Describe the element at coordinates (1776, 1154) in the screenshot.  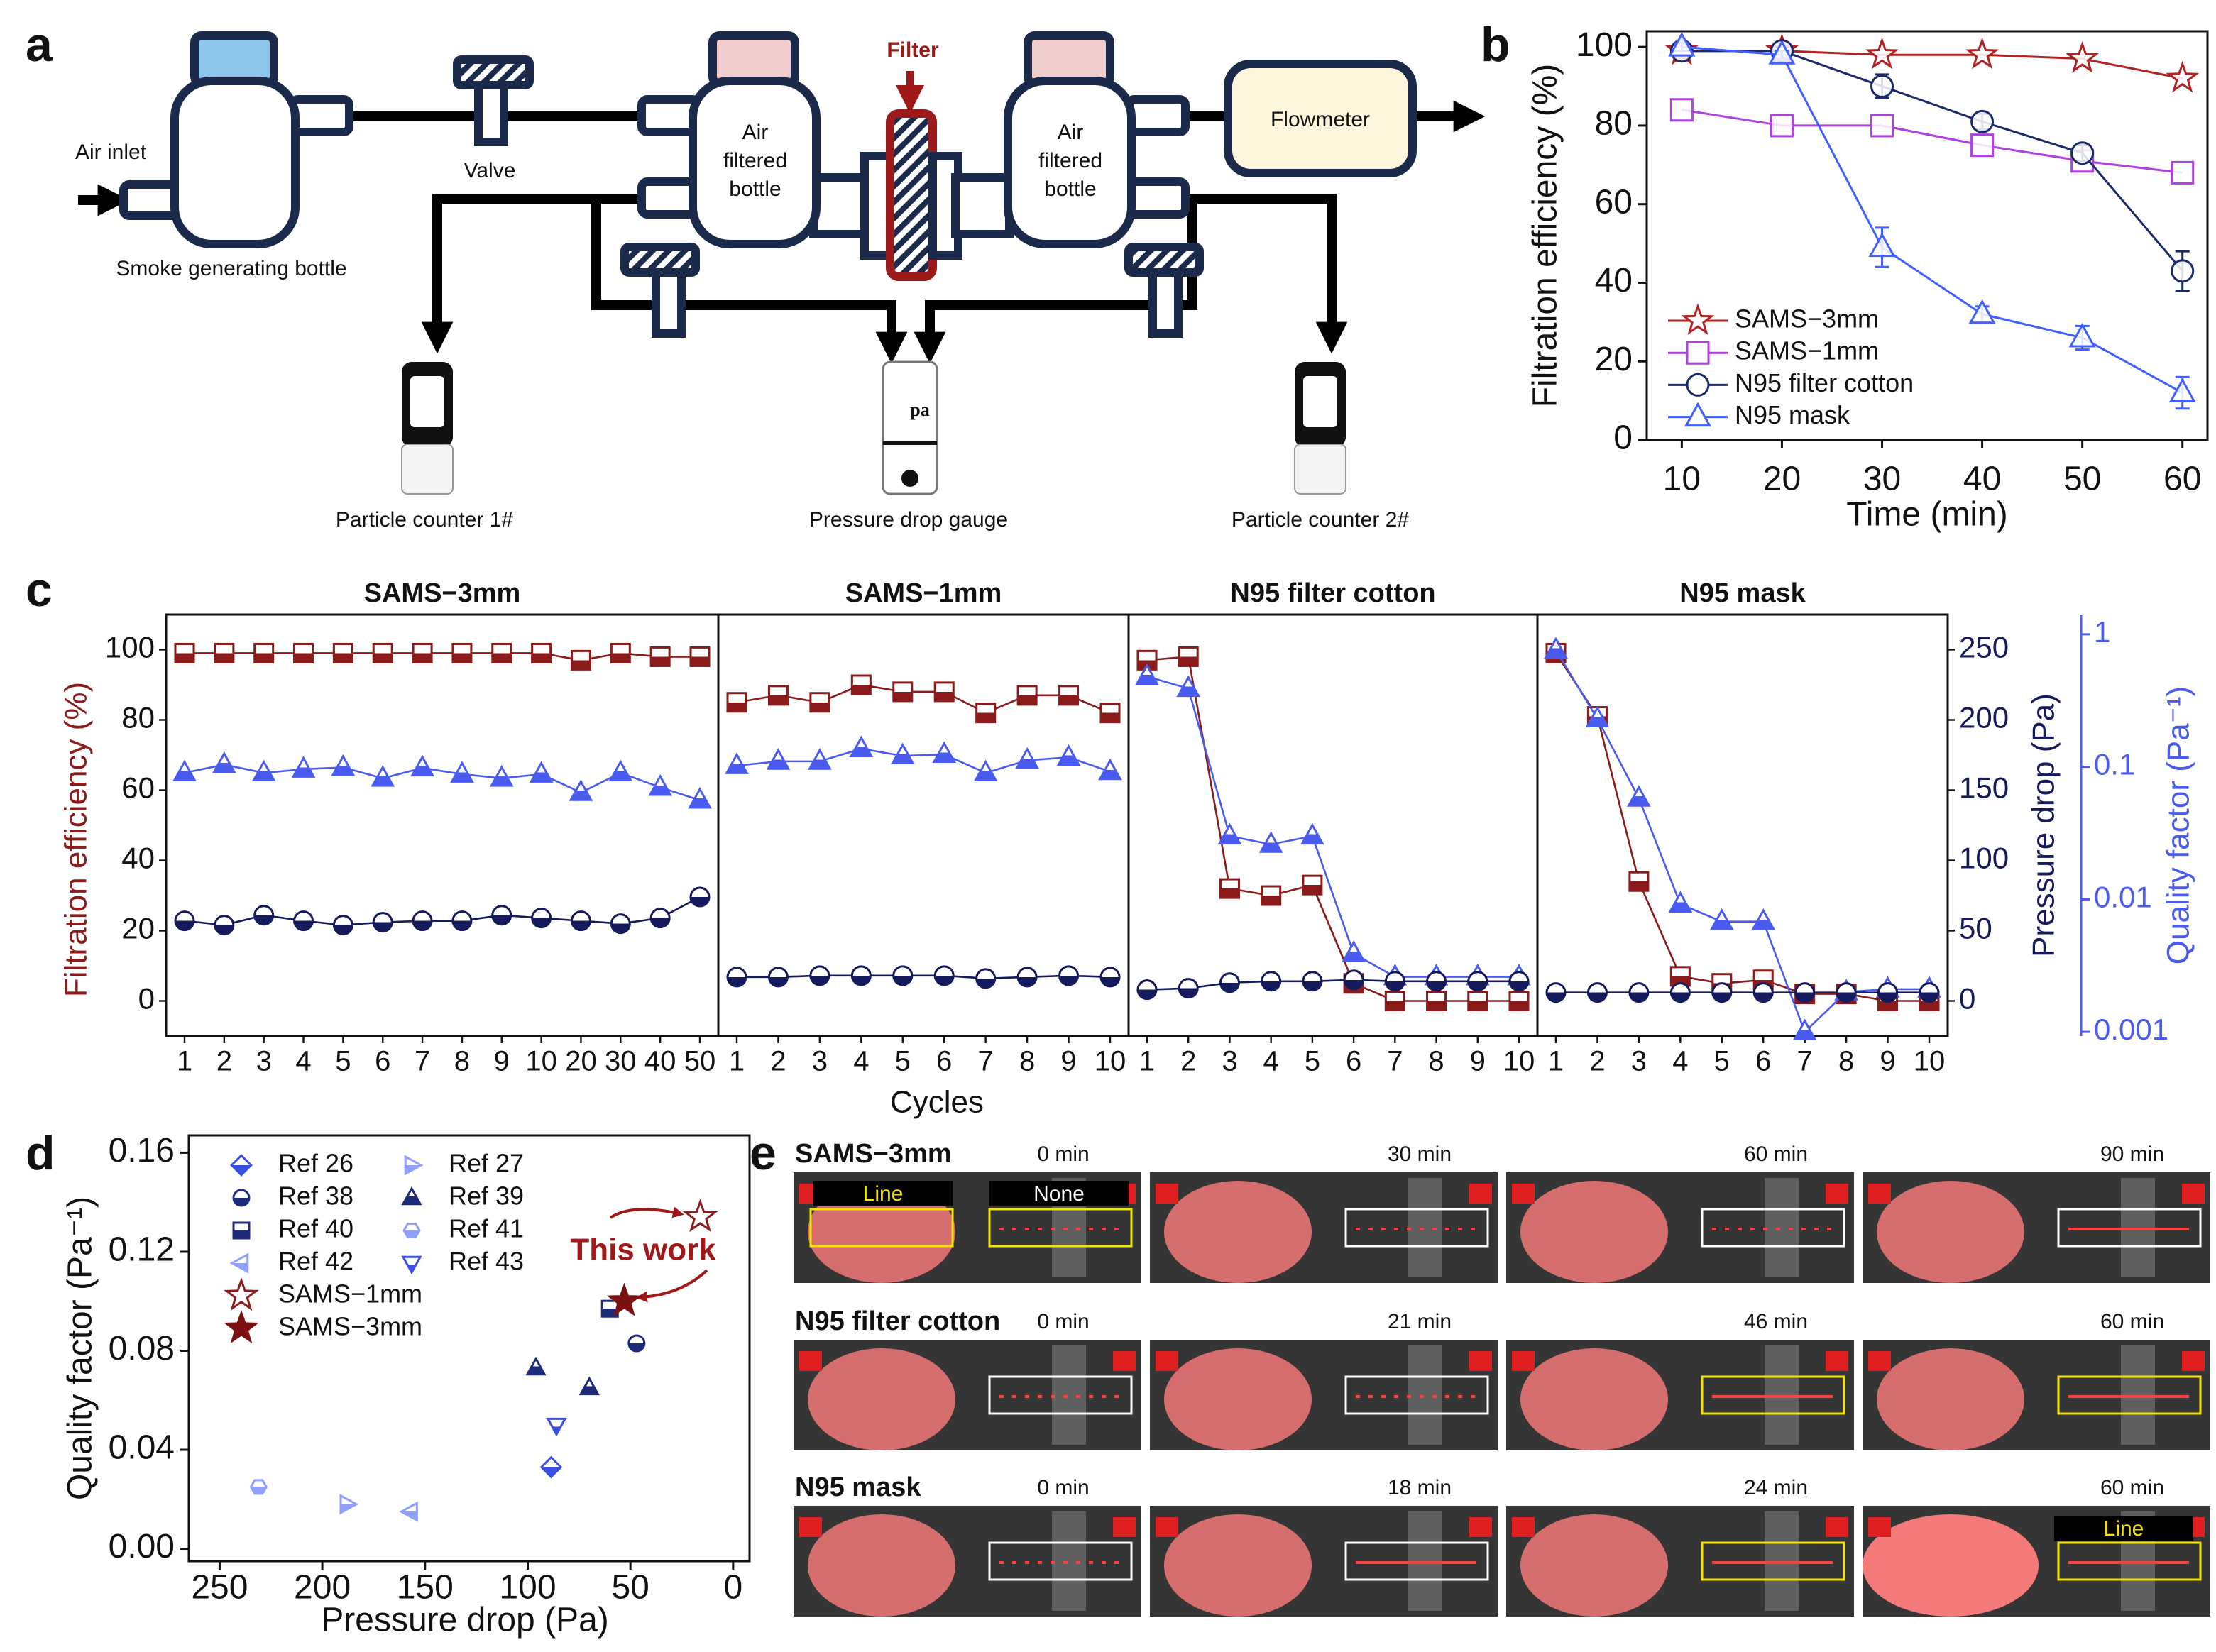
I see `time-label: 60 min` at that location.